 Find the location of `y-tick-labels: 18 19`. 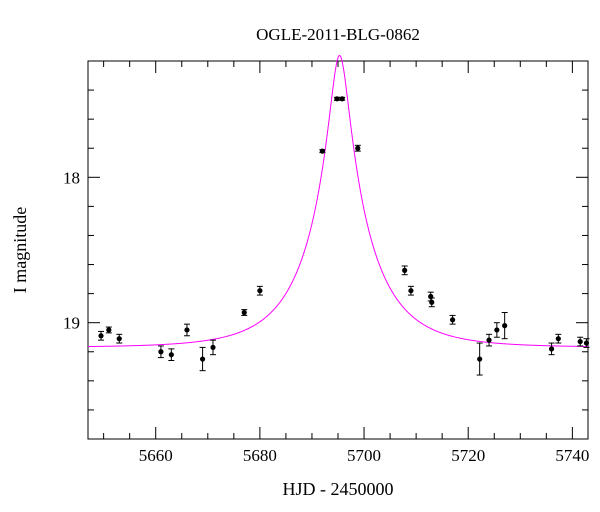

y-tick-labels: 18 19 is located at coordinates (71, 250).